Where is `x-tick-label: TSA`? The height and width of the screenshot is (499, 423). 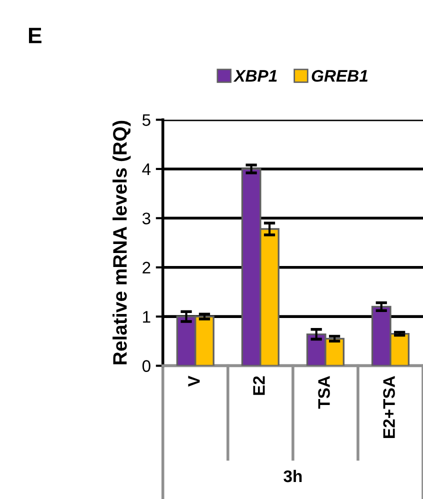
x-tick-label: TSA is located at coordinates (324, 392).